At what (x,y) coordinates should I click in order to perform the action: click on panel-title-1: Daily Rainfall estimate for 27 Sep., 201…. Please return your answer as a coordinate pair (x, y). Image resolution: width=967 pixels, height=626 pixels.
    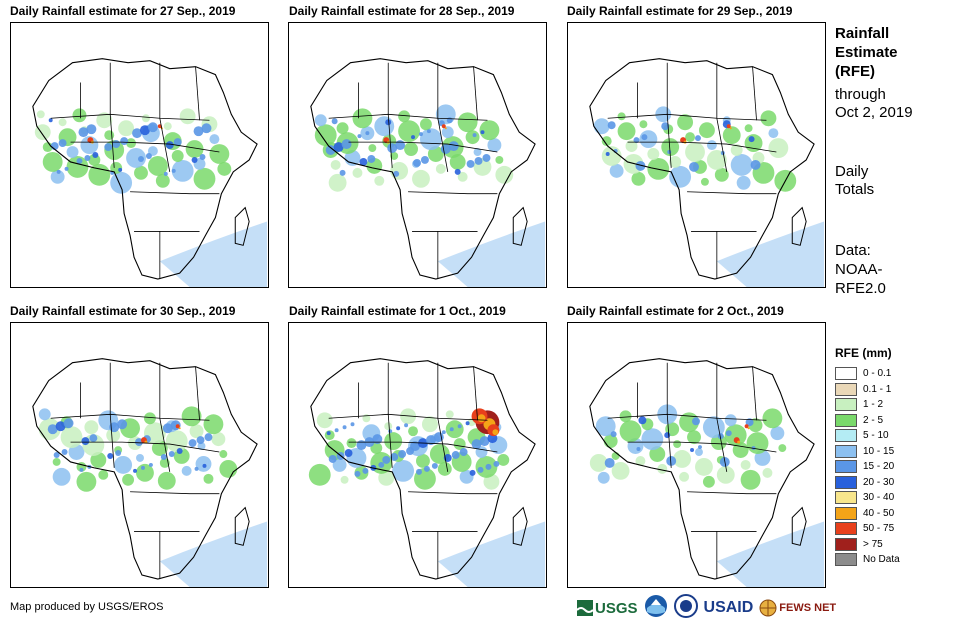
    Looking at the image, I should click on (123, 11).